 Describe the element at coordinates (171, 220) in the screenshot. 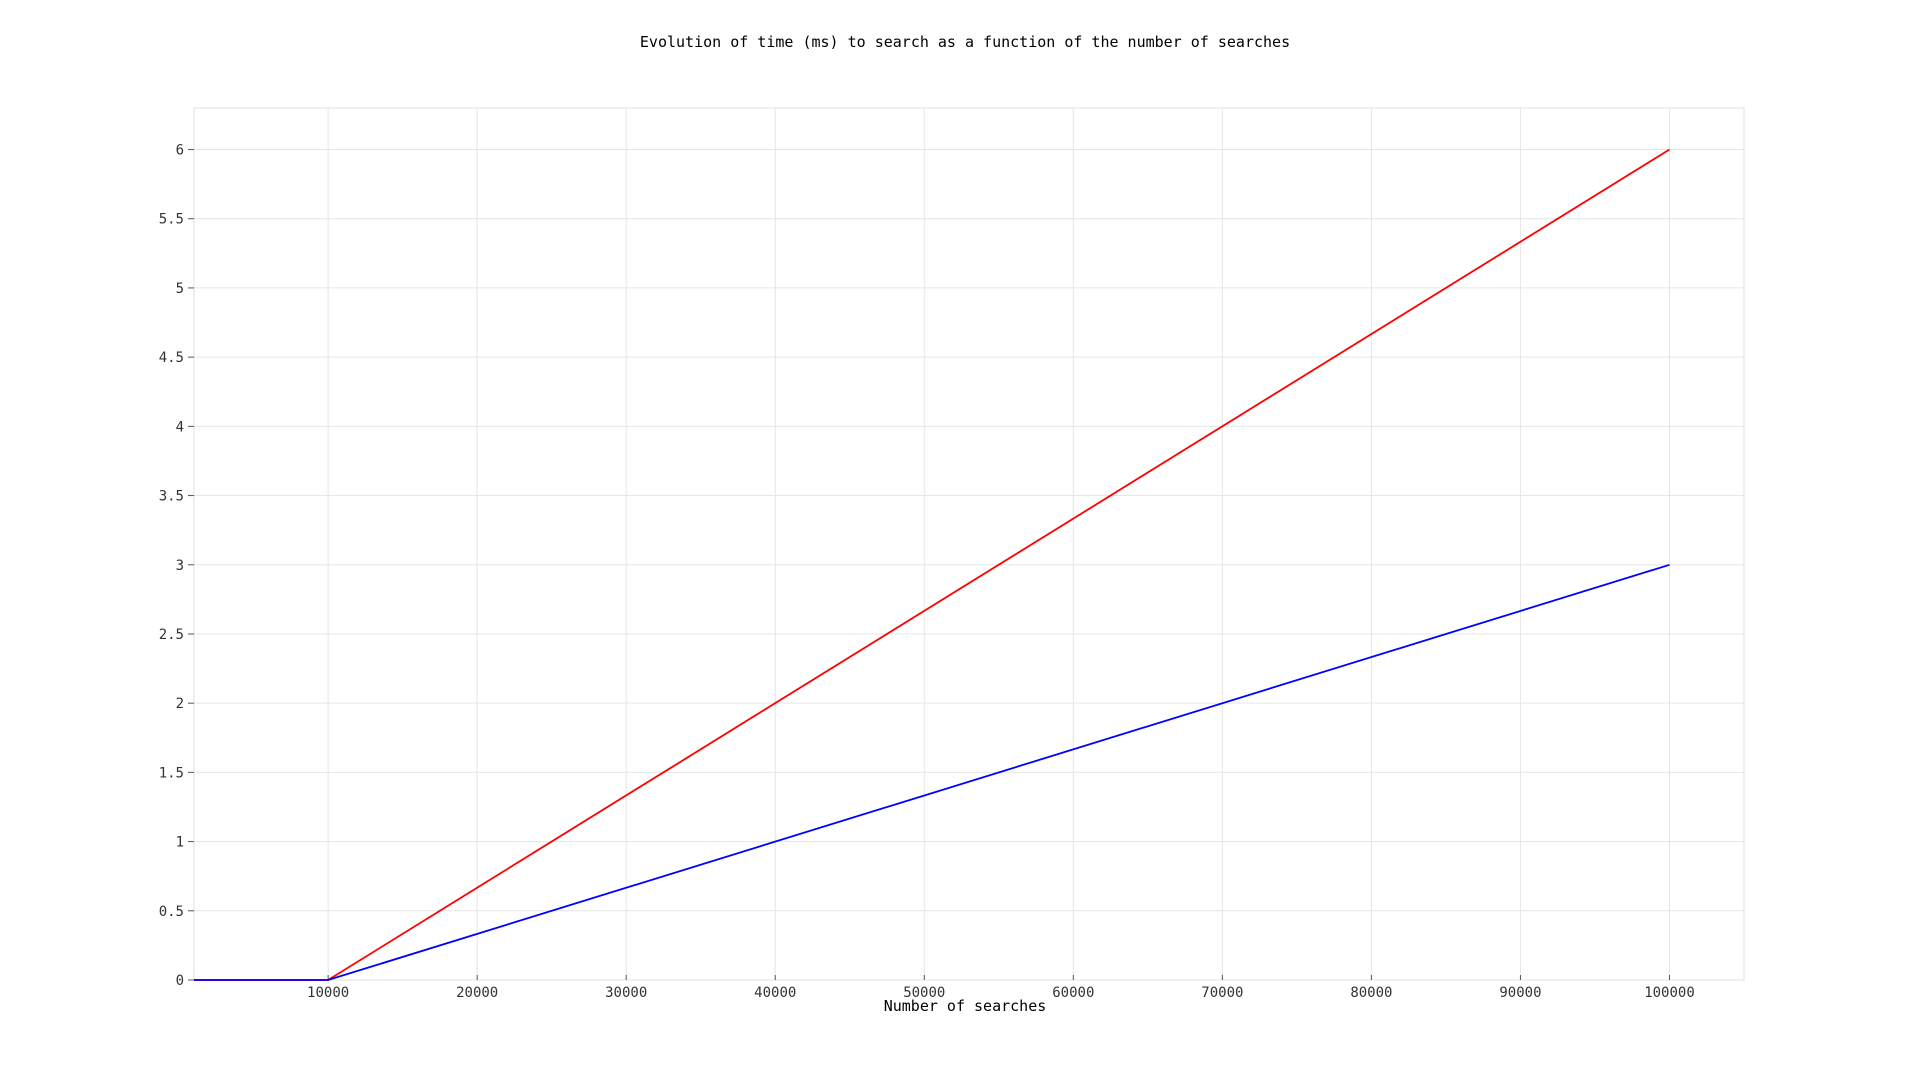

I see `y-tick-label: 5.5` at that location.